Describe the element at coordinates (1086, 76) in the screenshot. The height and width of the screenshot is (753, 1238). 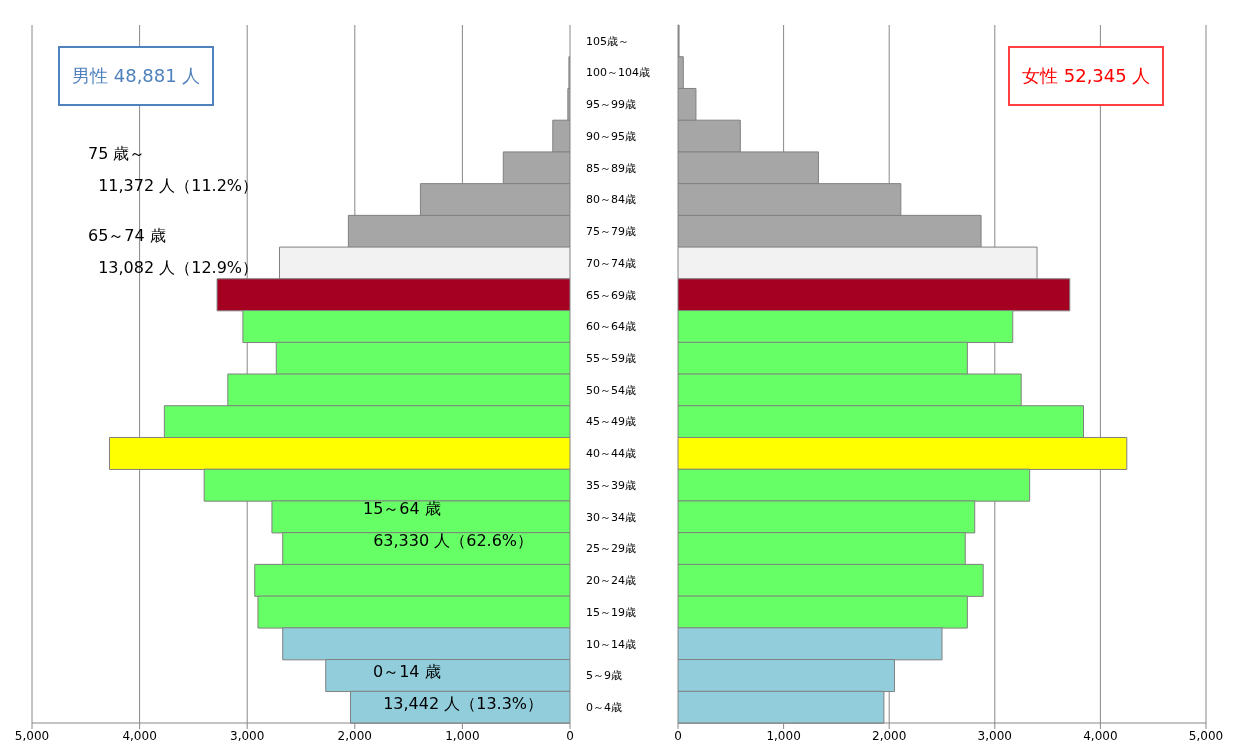
I see `text: 女性 52,345 人` at that location.